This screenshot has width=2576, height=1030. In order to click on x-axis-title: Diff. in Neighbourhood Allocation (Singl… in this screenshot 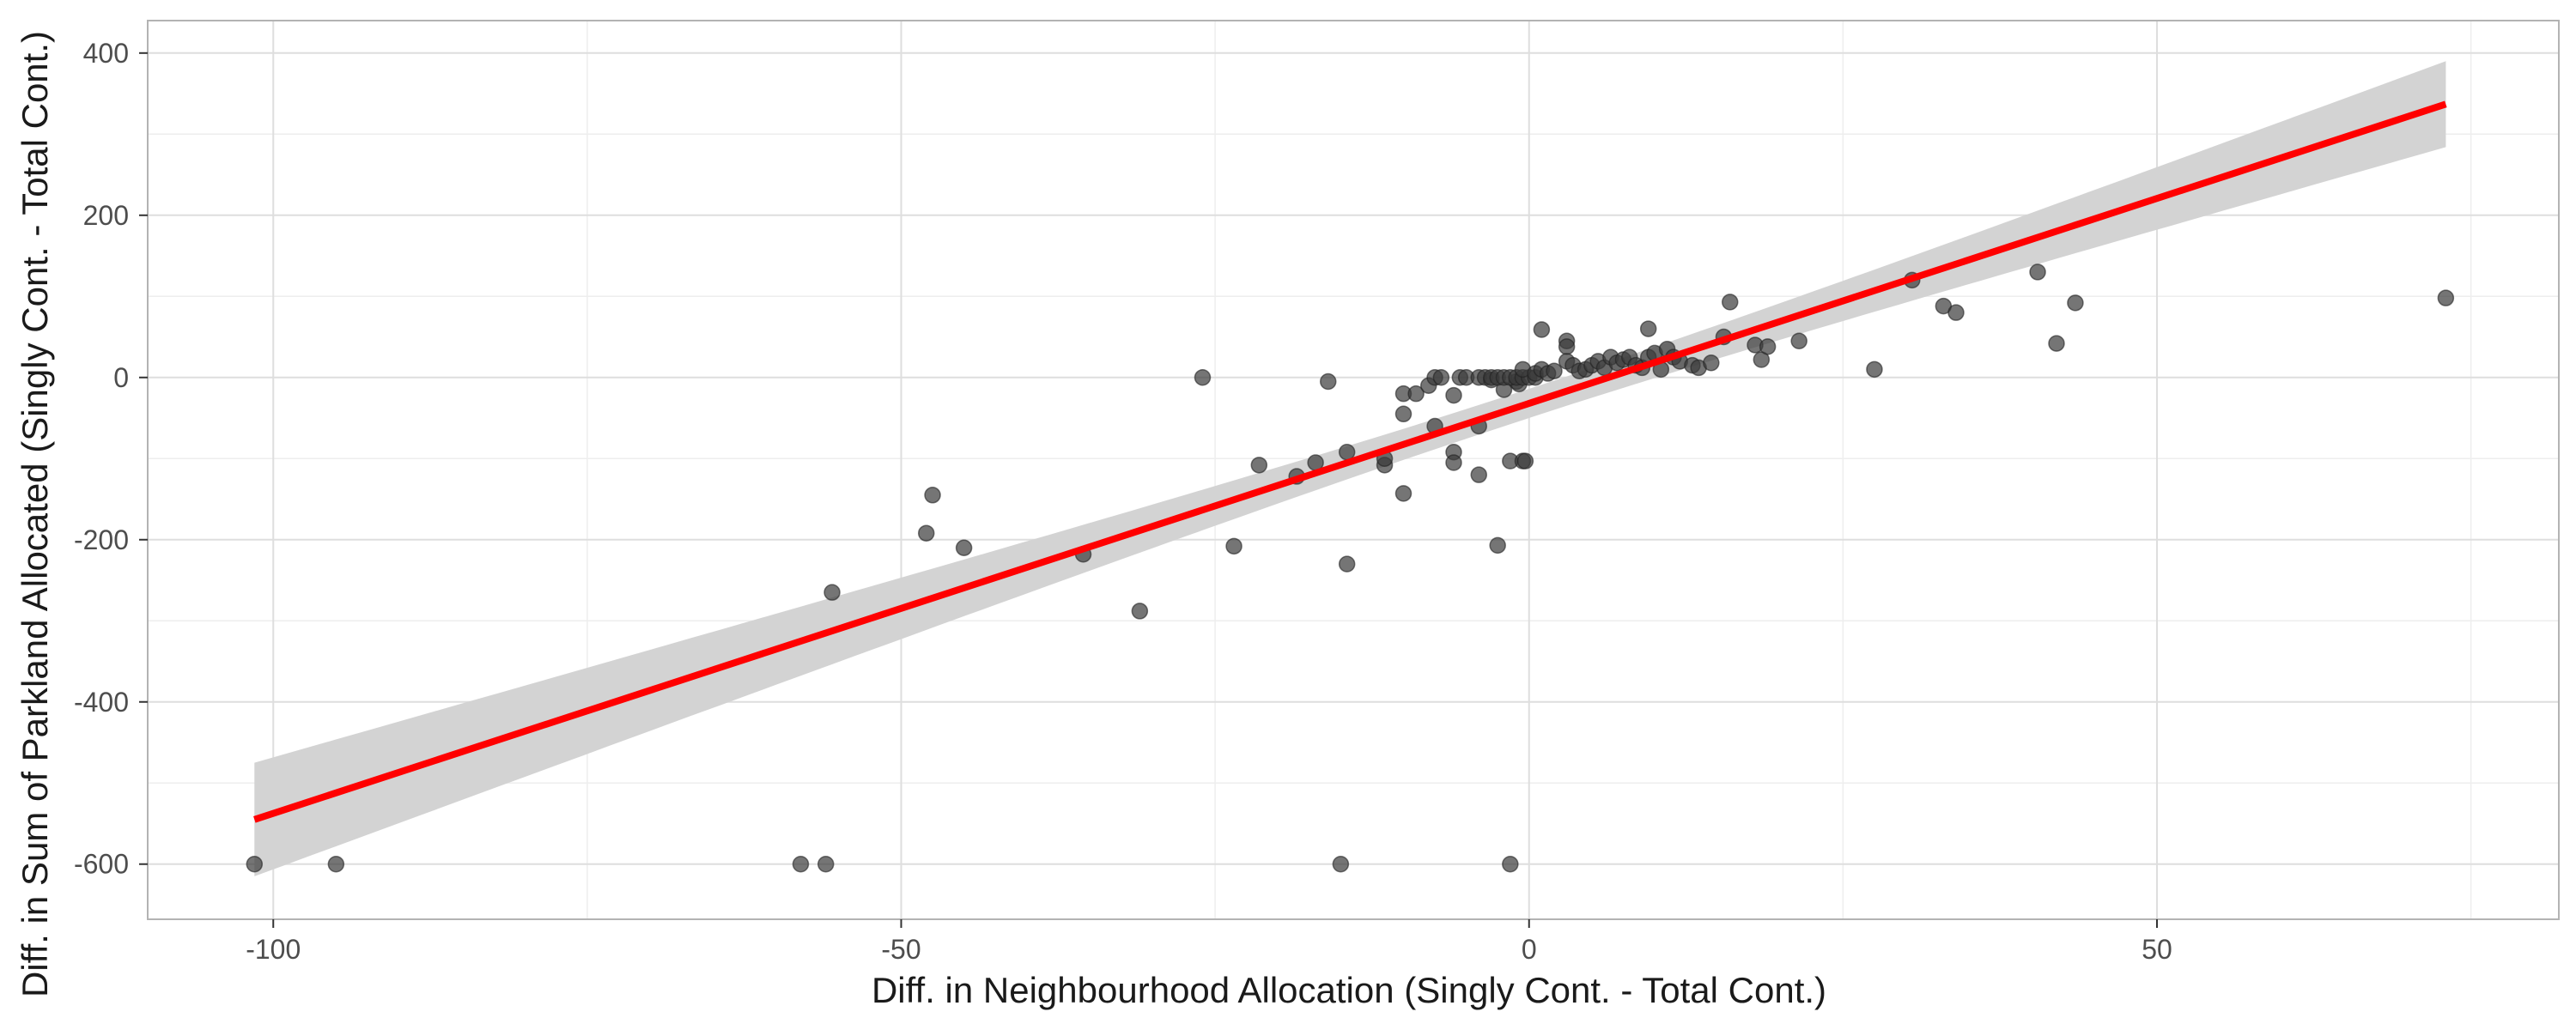, I will do `click(1349, 990)`.